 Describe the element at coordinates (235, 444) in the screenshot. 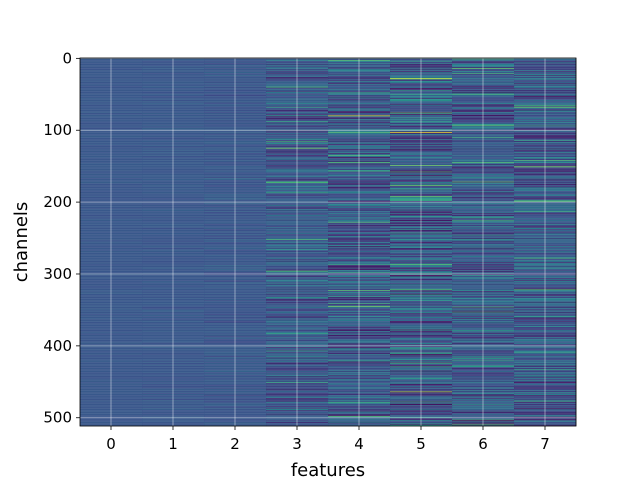

I see `x-tick-label: 2` at that location.